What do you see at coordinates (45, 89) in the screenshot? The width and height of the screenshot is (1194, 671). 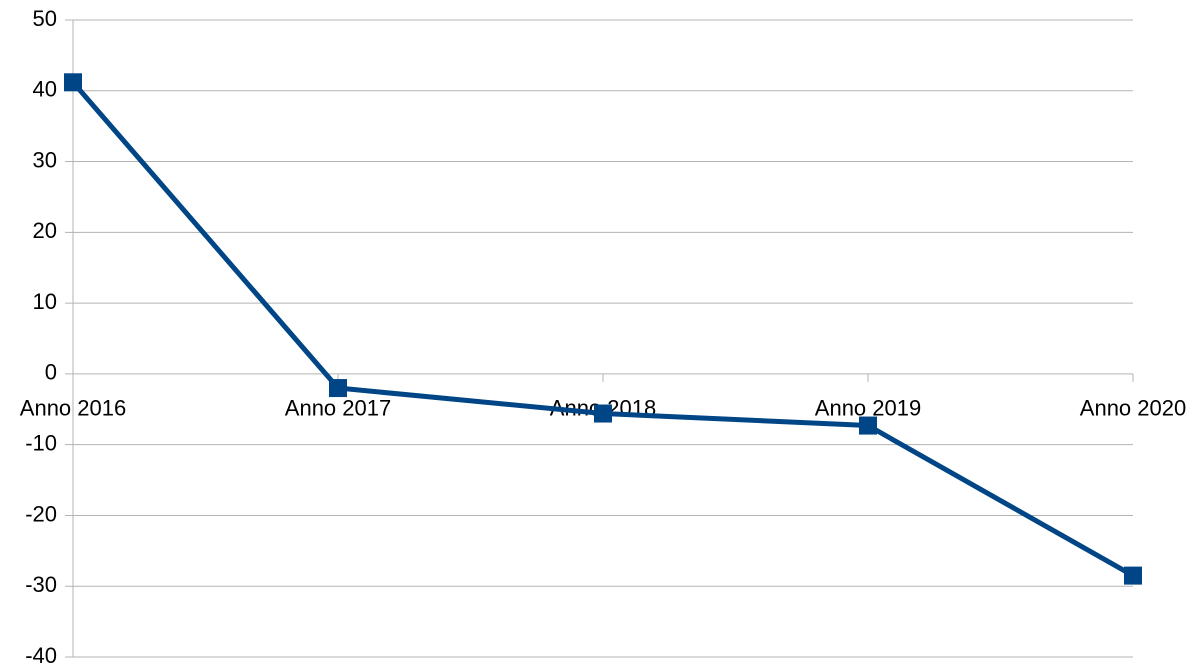 I see `y-tick-label: 40` at bounding box center [45, 89].